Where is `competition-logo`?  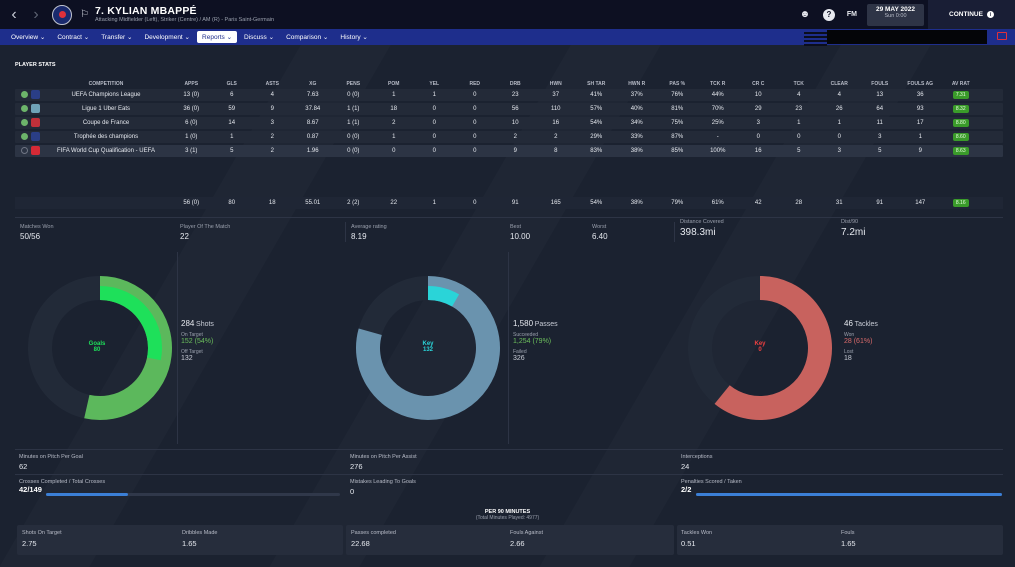 competition-logo is located at coordinates (35, 151).